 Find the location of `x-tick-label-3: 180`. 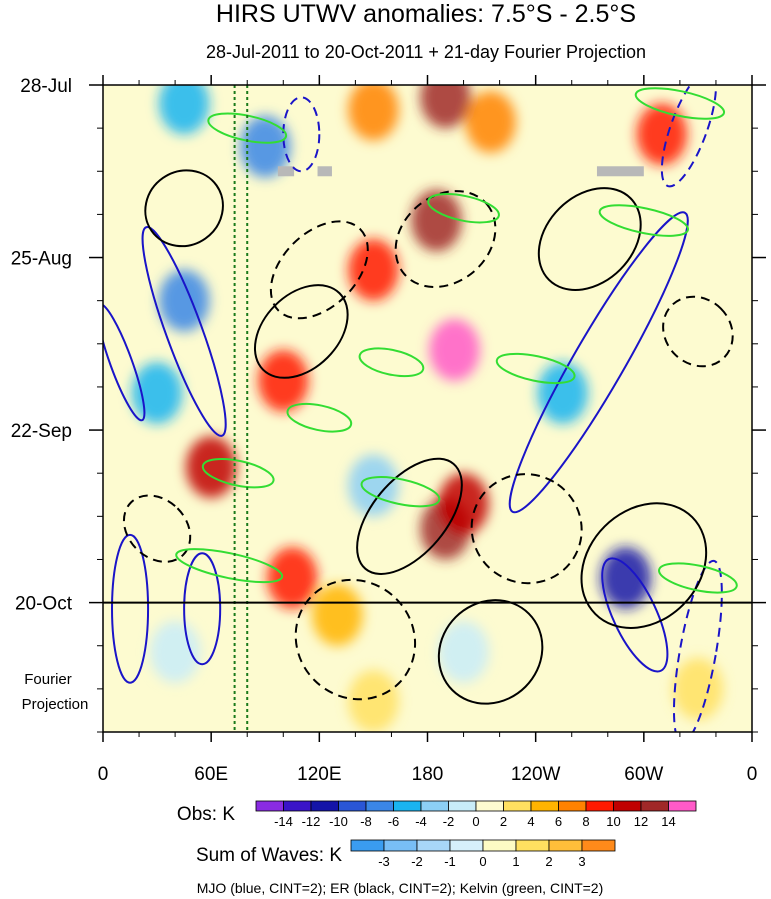

x-tick-label-3: 180 is located at coordinates (428, 774).